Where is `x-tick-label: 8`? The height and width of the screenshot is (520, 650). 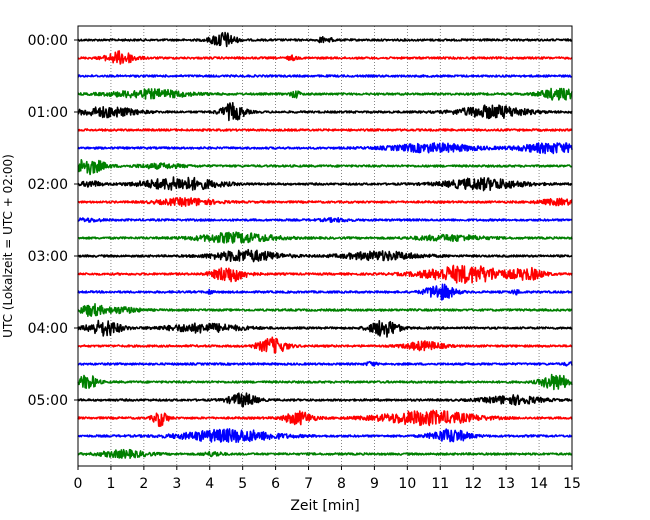
x-tick-label: 8 is located at coordinates (341, 484).